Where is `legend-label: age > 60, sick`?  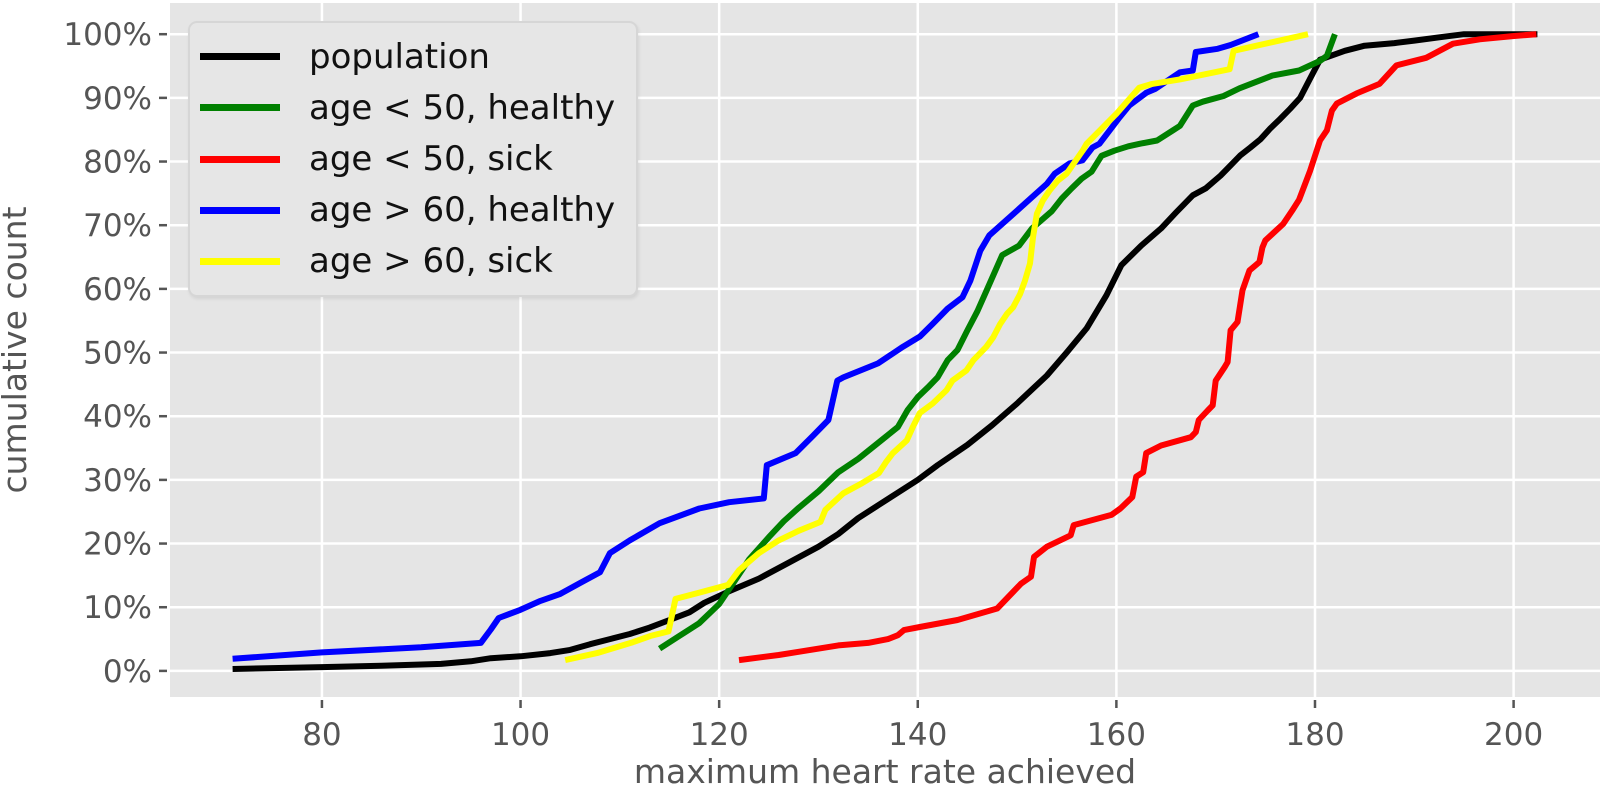 legend-label: age > 60, sick is located at coordinates (431, 261).